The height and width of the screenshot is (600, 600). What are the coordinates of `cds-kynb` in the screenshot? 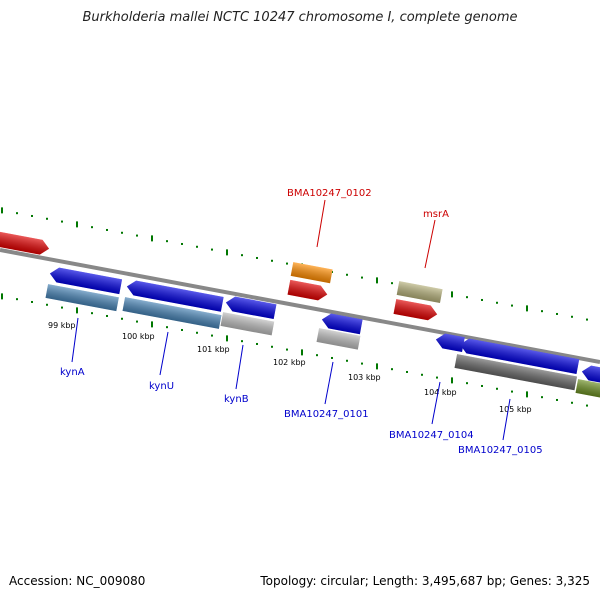 It's located at (247, 324).